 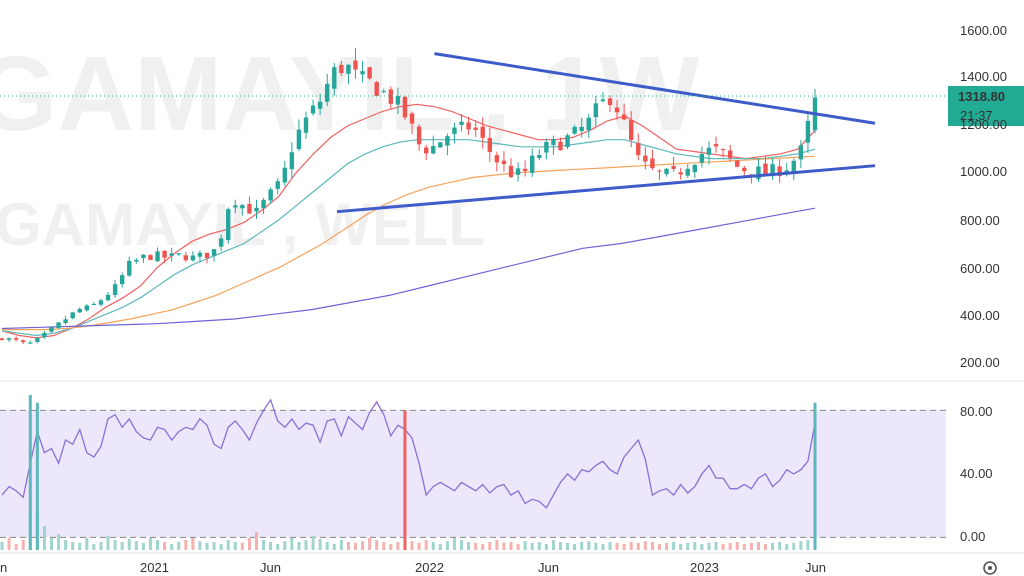 I want to click on time-axis: 2021 Jun 2022 Jun 2023 Jun n, so click(x=413, y=567).